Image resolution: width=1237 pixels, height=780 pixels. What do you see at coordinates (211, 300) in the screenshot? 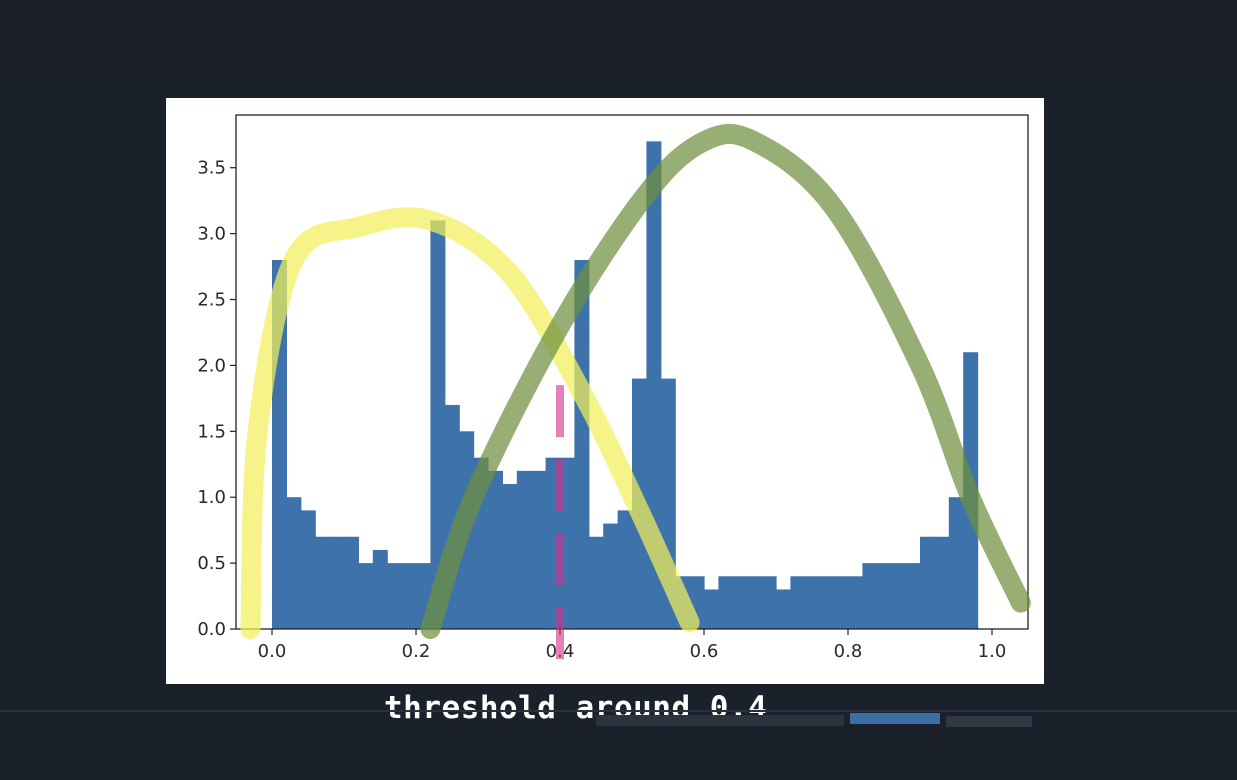
I see `y-tick-label: 2.5` at bounding box center [211, 300].